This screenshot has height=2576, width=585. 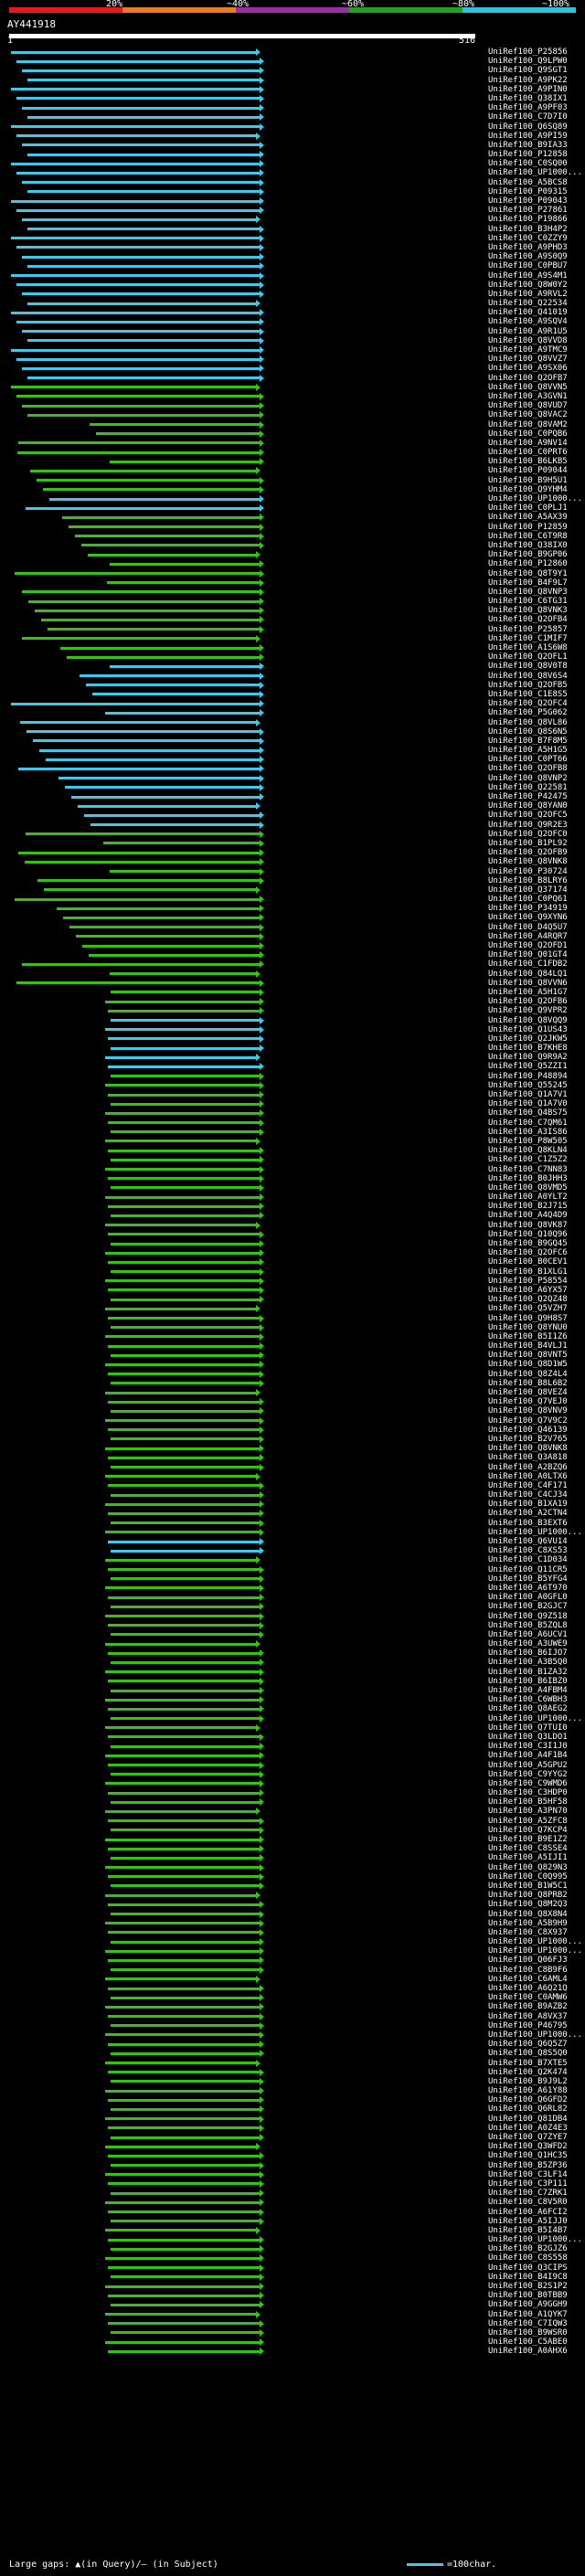 I want to click on hit-row: UniRef100_B3EXT6, so click(x=293, y=1523).